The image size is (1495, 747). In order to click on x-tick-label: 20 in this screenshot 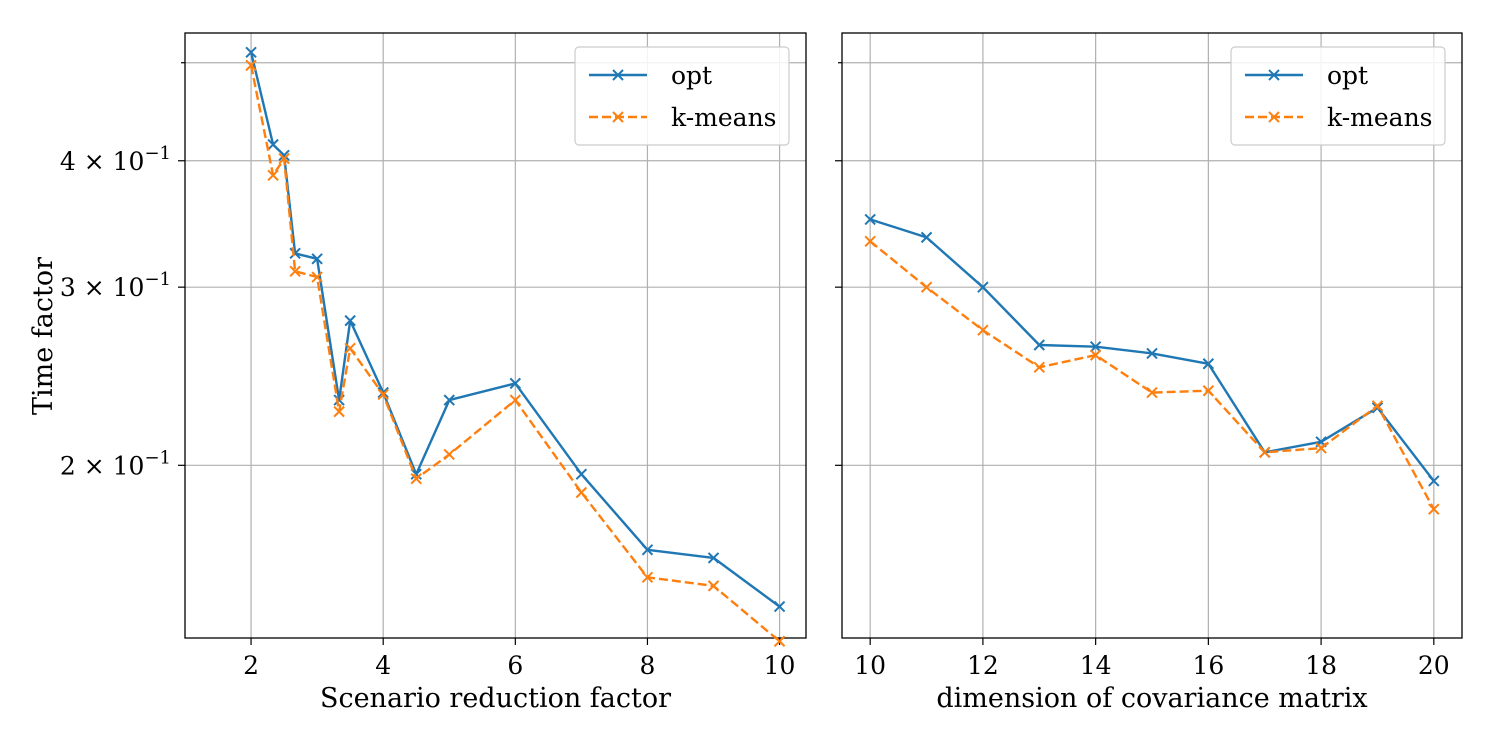, I will do `click(1434, 665)`.